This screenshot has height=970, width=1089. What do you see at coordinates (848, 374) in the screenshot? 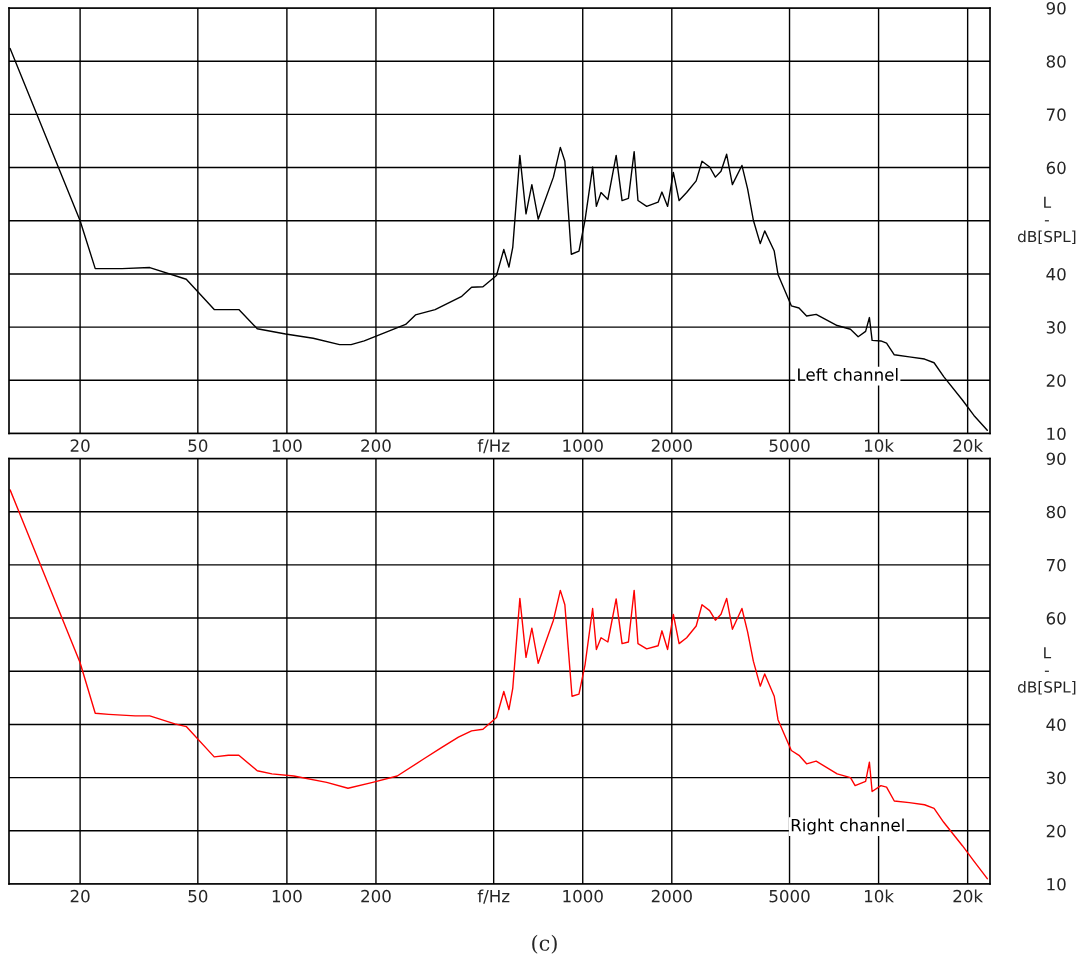
I see `series-label: Left channel` at bounding box center [848, 374].